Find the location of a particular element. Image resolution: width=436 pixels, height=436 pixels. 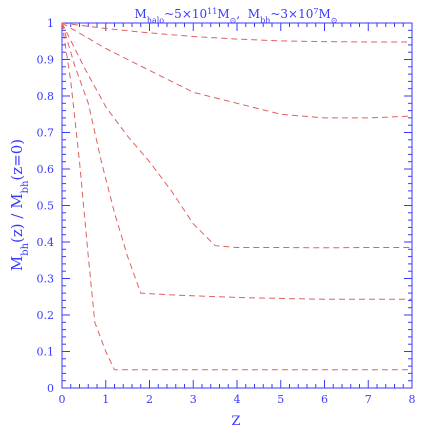

x-tick-label: 6 is located at coordinates (324, 399).